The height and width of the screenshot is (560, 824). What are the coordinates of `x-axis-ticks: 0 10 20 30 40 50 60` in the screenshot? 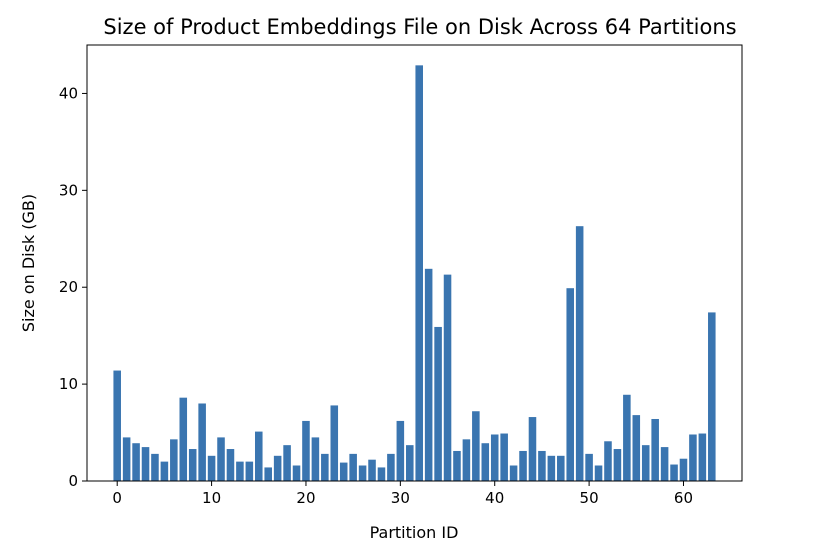 It's located at (402, 494).